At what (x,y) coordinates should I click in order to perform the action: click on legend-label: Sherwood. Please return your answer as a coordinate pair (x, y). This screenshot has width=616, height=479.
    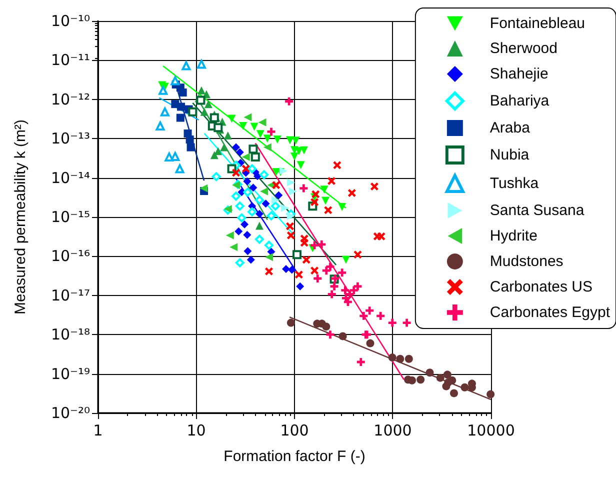
    Looking at the image, I should click on (524, 48).